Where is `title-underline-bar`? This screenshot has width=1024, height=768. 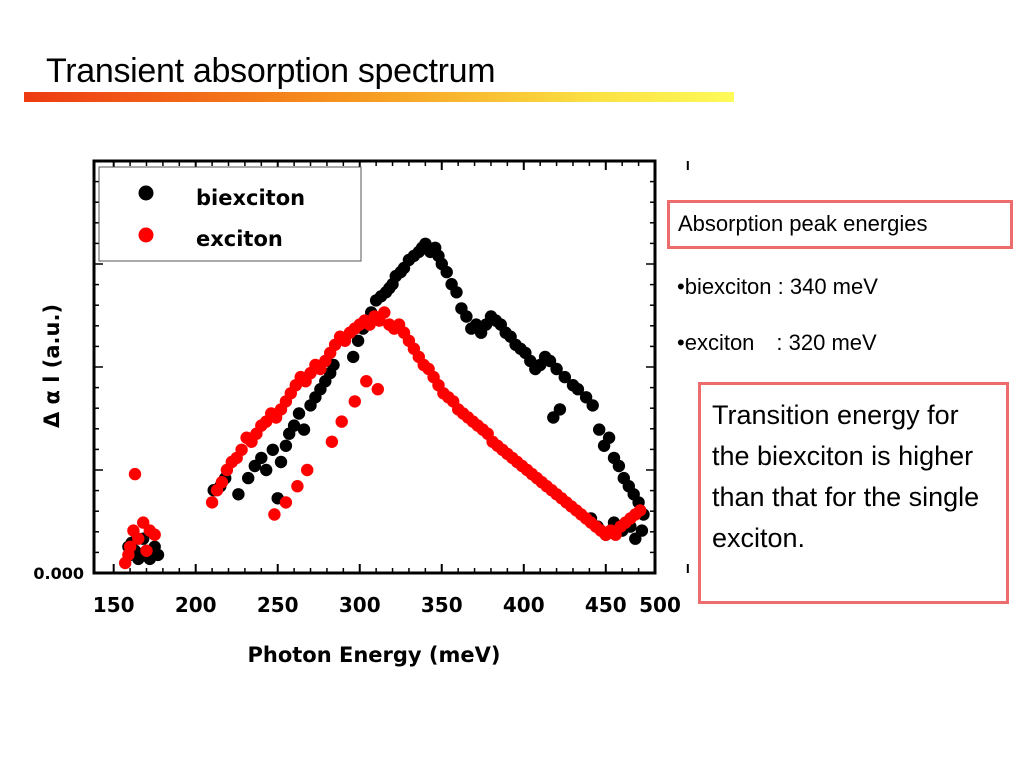
title-underline-bar is located at coordinates (379, 97).